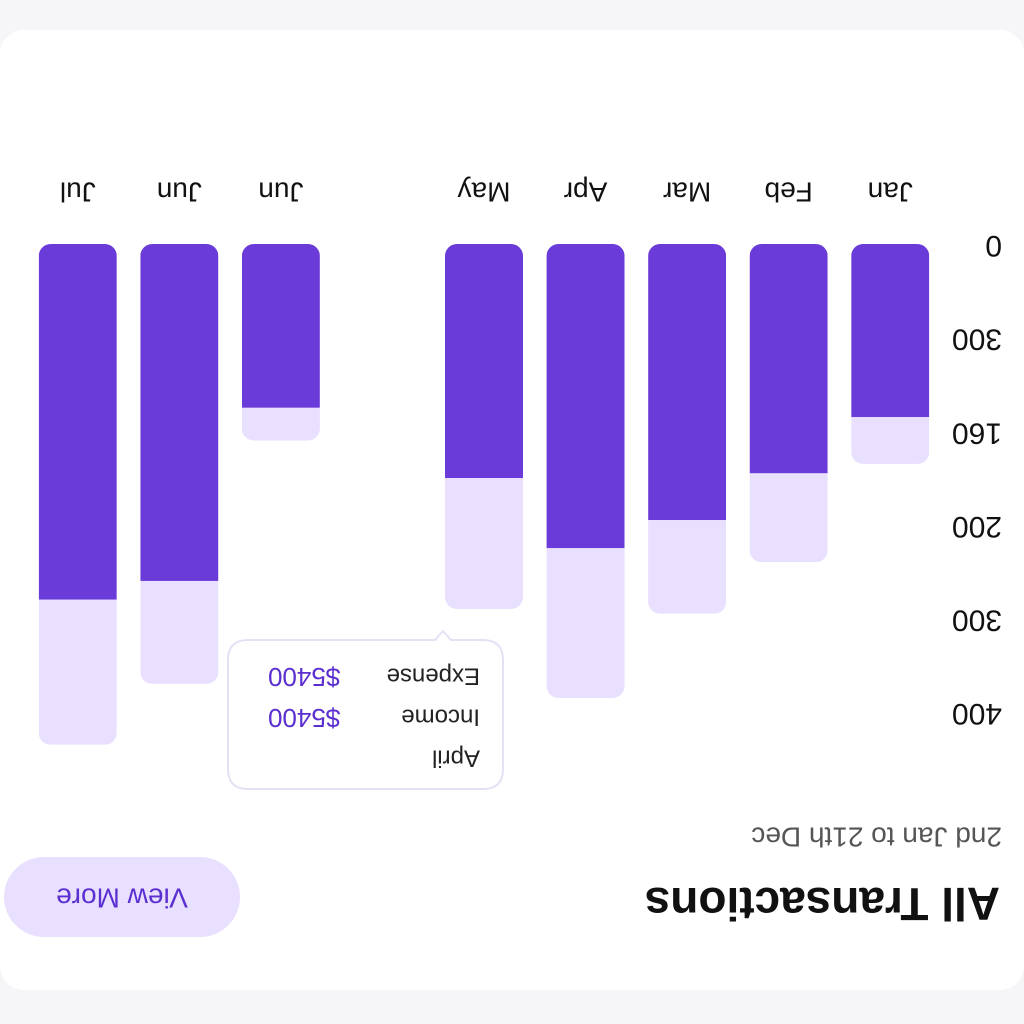 This screenshot has width=1024, height=1024. What do you see at coordinates (440, 717) in the screenshot?
I see `tooltip-income-label: Income` at bounding box center [440, 717].